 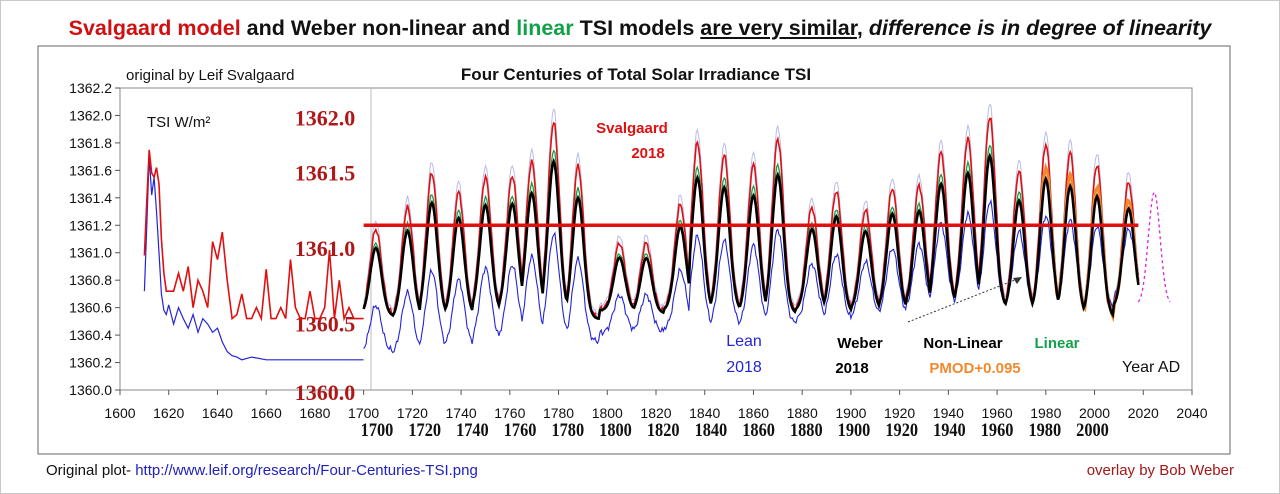 What do you see at coordinates (253, 235) in the screenshot?
I see `svalgaard-pre1700-line` at bounding box center [253, 235].